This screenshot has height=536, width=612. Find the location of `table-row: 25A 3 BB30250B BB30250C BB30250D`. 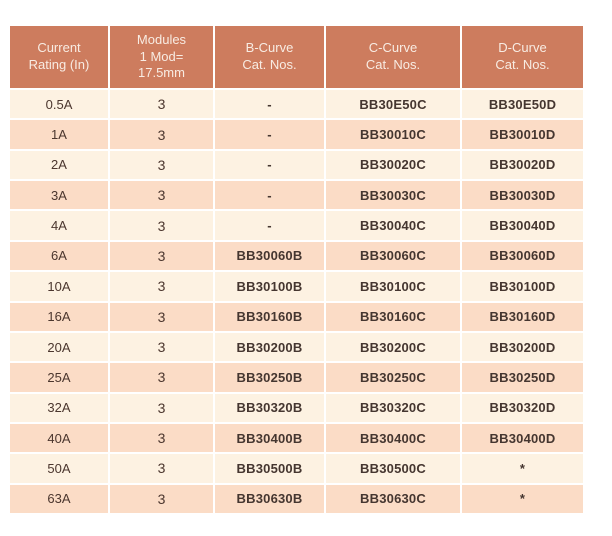

table-row: 25A 3 BB30250B BB30250C BB30250D is located at coordinates (296, 377).